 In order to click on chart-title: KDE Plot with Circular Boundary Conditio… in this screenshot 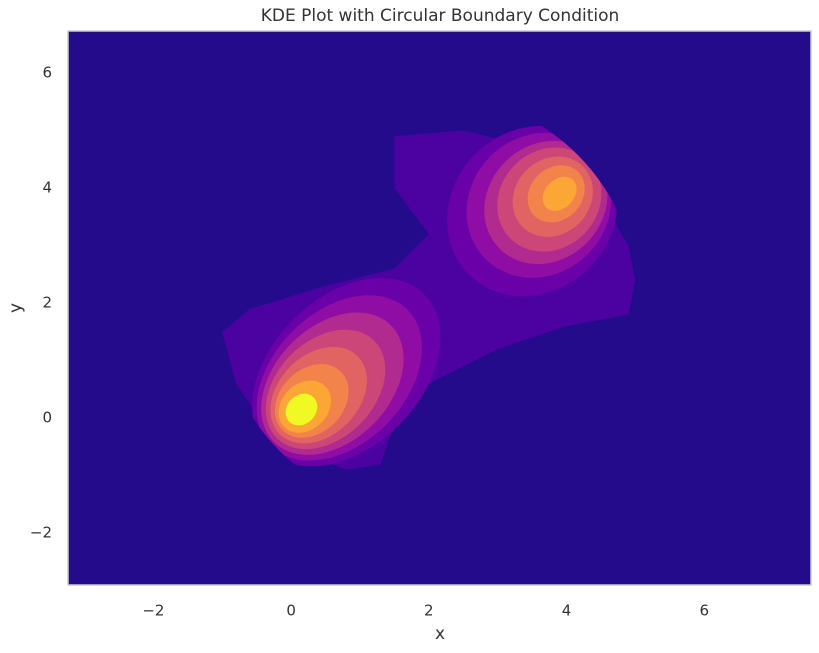, I will do `click(440, 16)`.